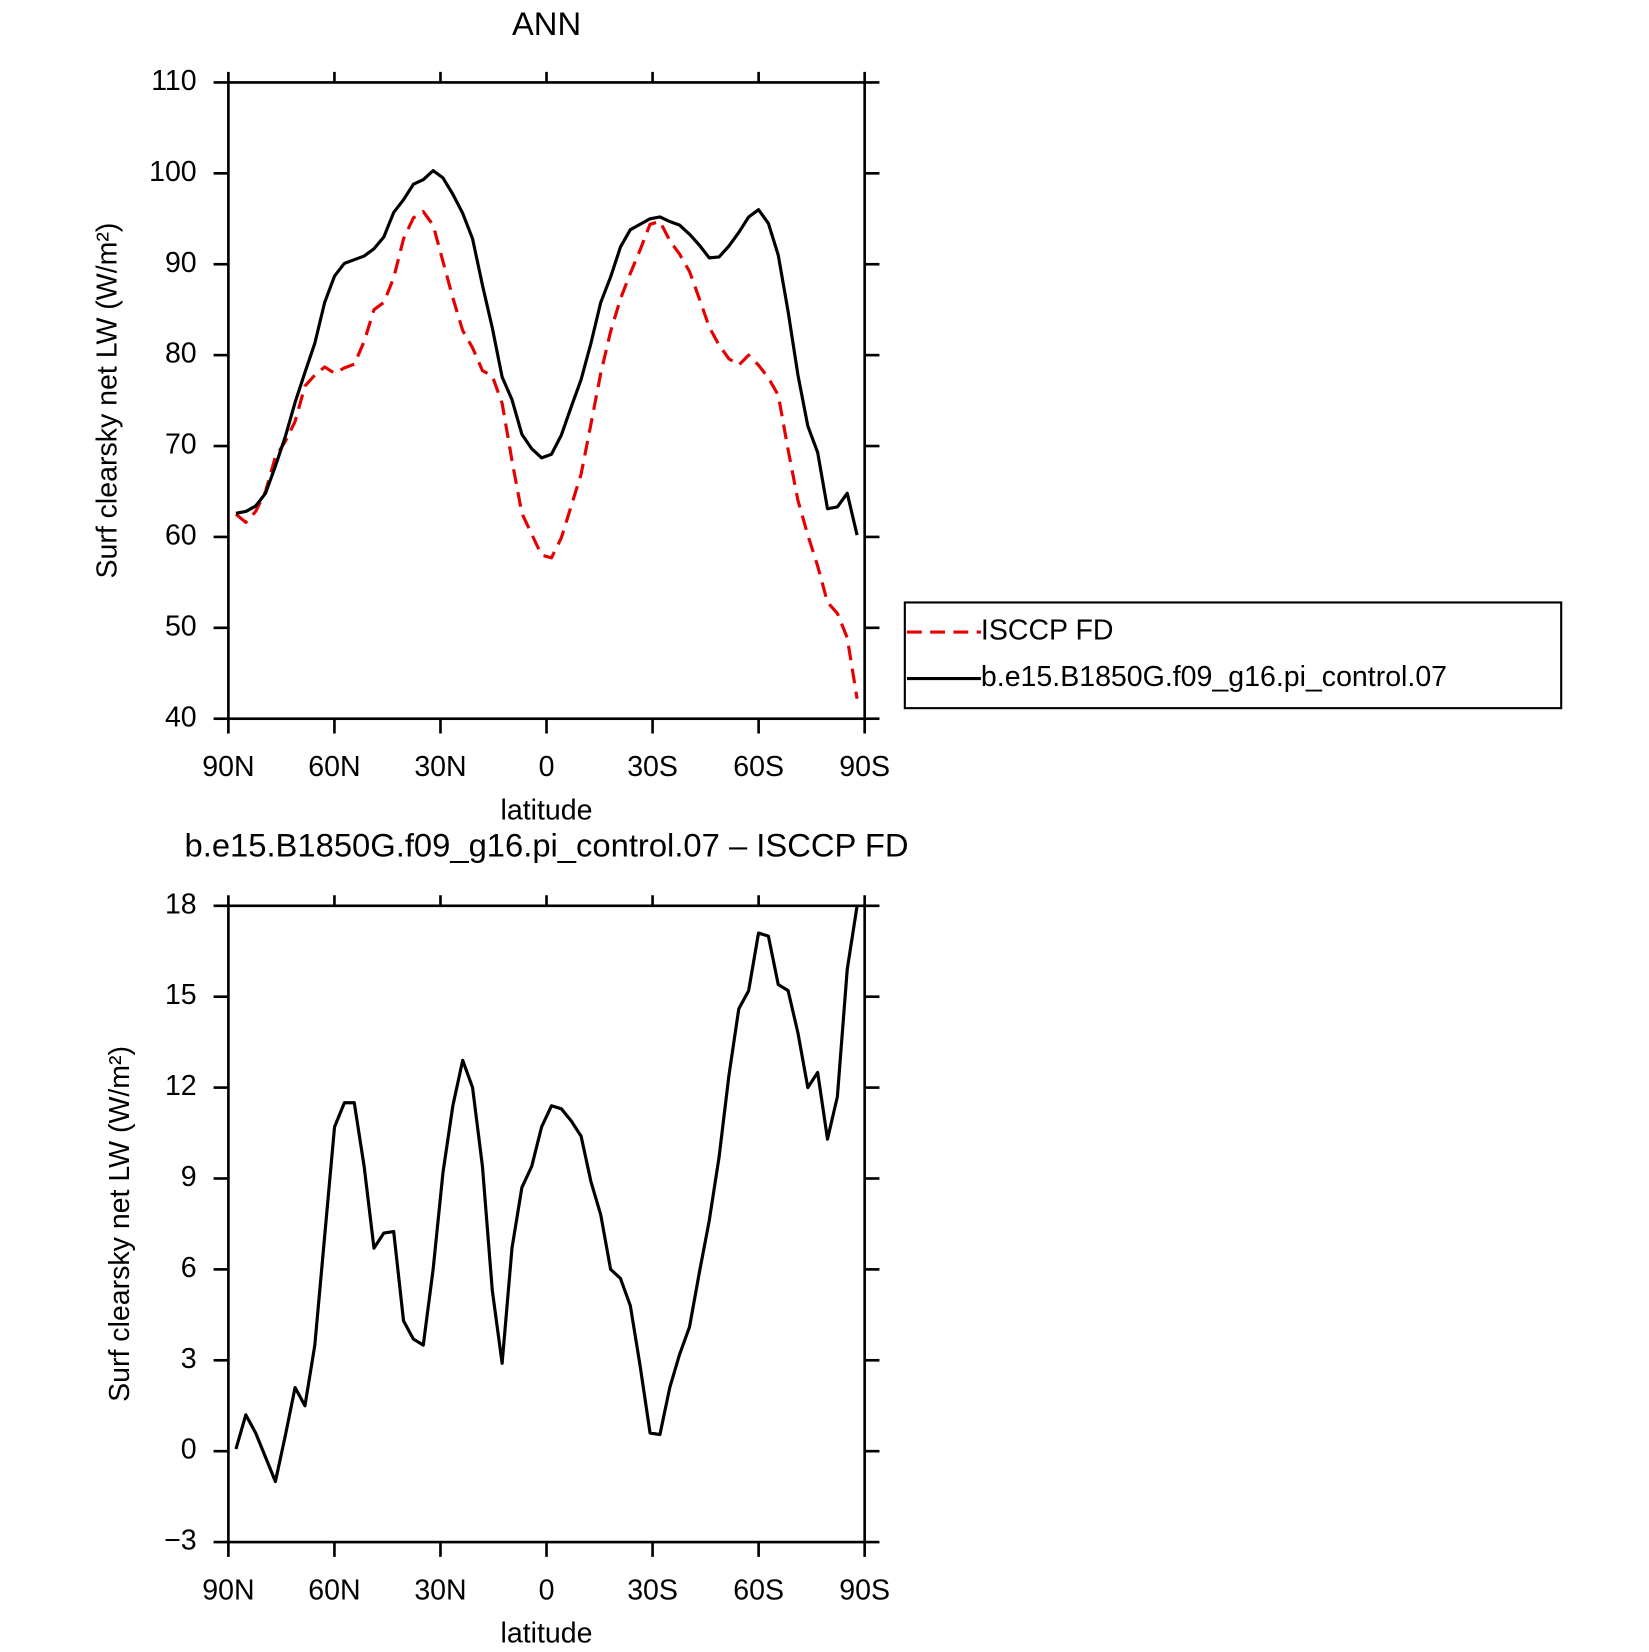 The height and width of the screenshot is (1652, 1649). I want to click on y-tick-label: 6, so click(189, 1268).